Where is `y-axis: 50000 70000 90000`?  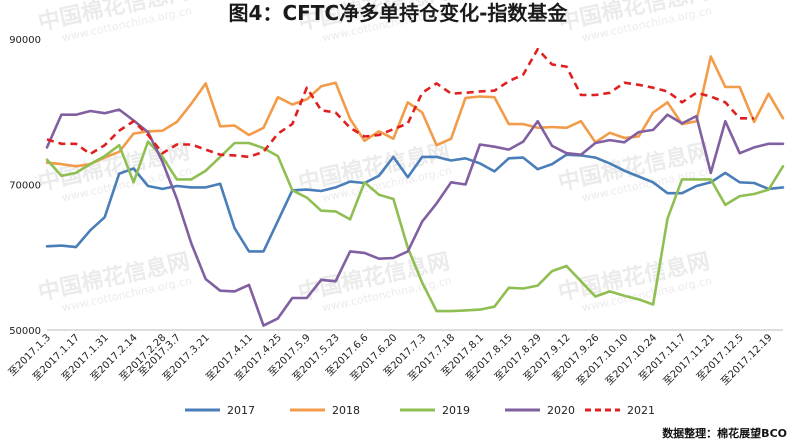 y-axis: 50000 70000 90000 is located at coordinates (25, 186).